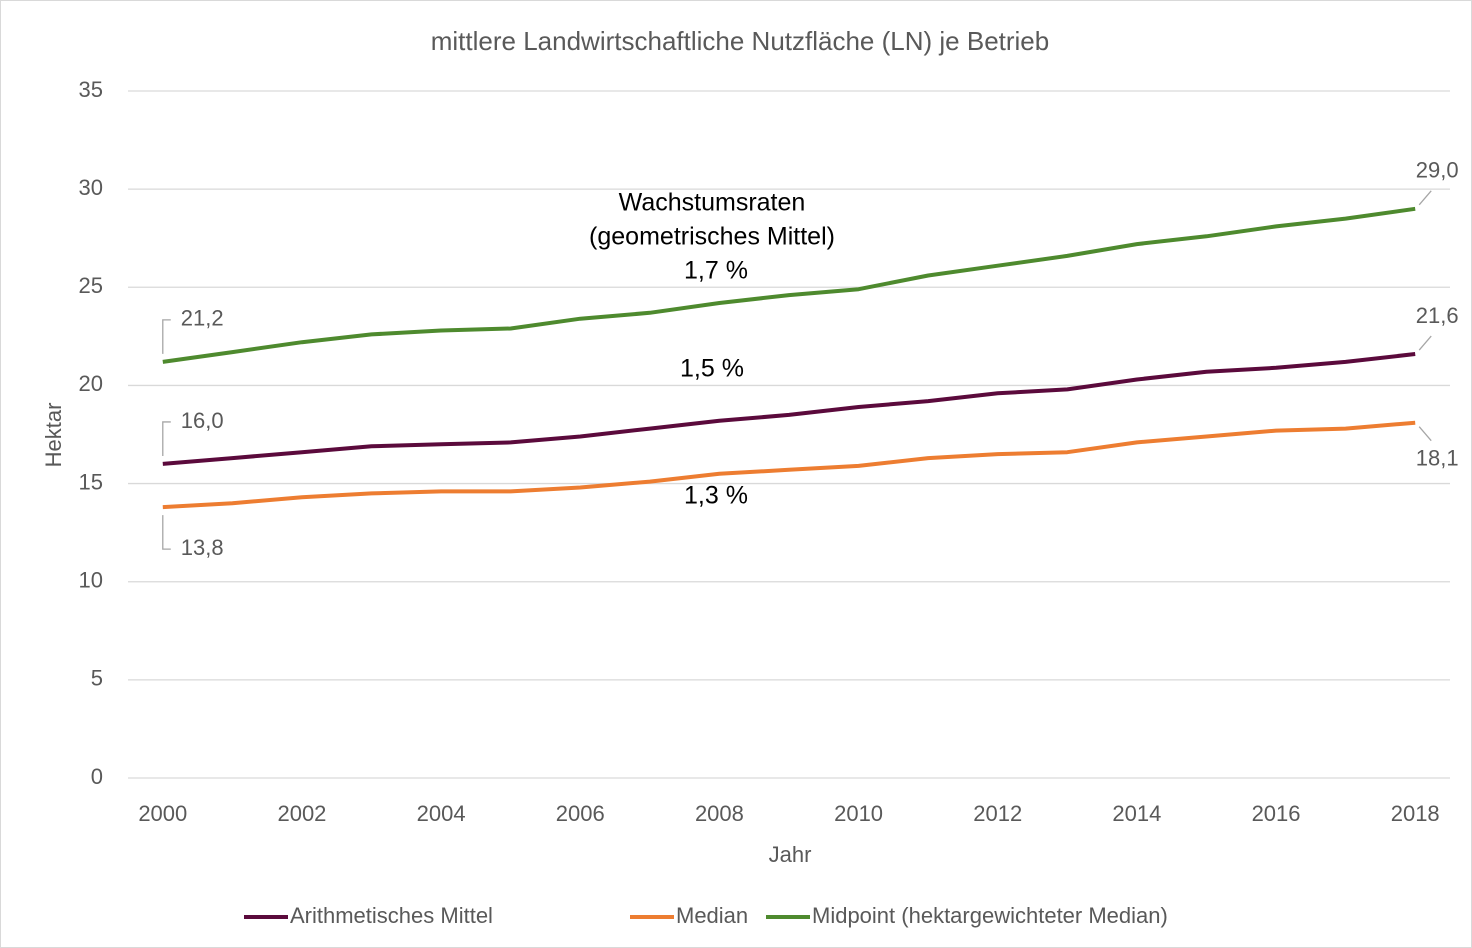  What do you see at coordinates (202, 420) in the screenshot?
I see `data-label: 16,0` at bounding box center [202, 420].